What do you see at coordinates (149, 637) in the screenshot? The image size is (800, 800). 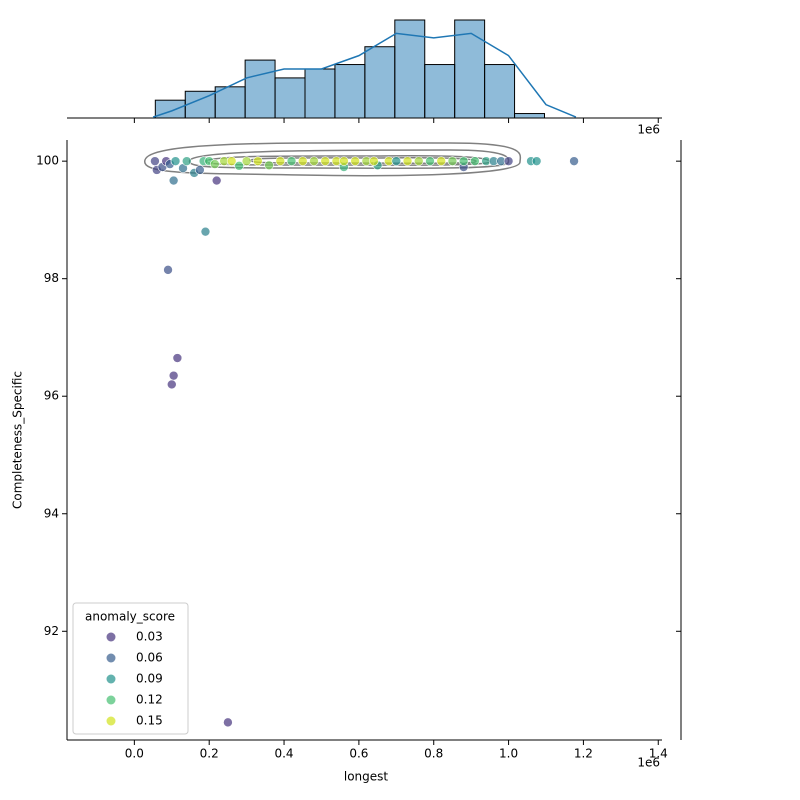 I see `legend-label: 0.03` at bounding box center [149, 637].